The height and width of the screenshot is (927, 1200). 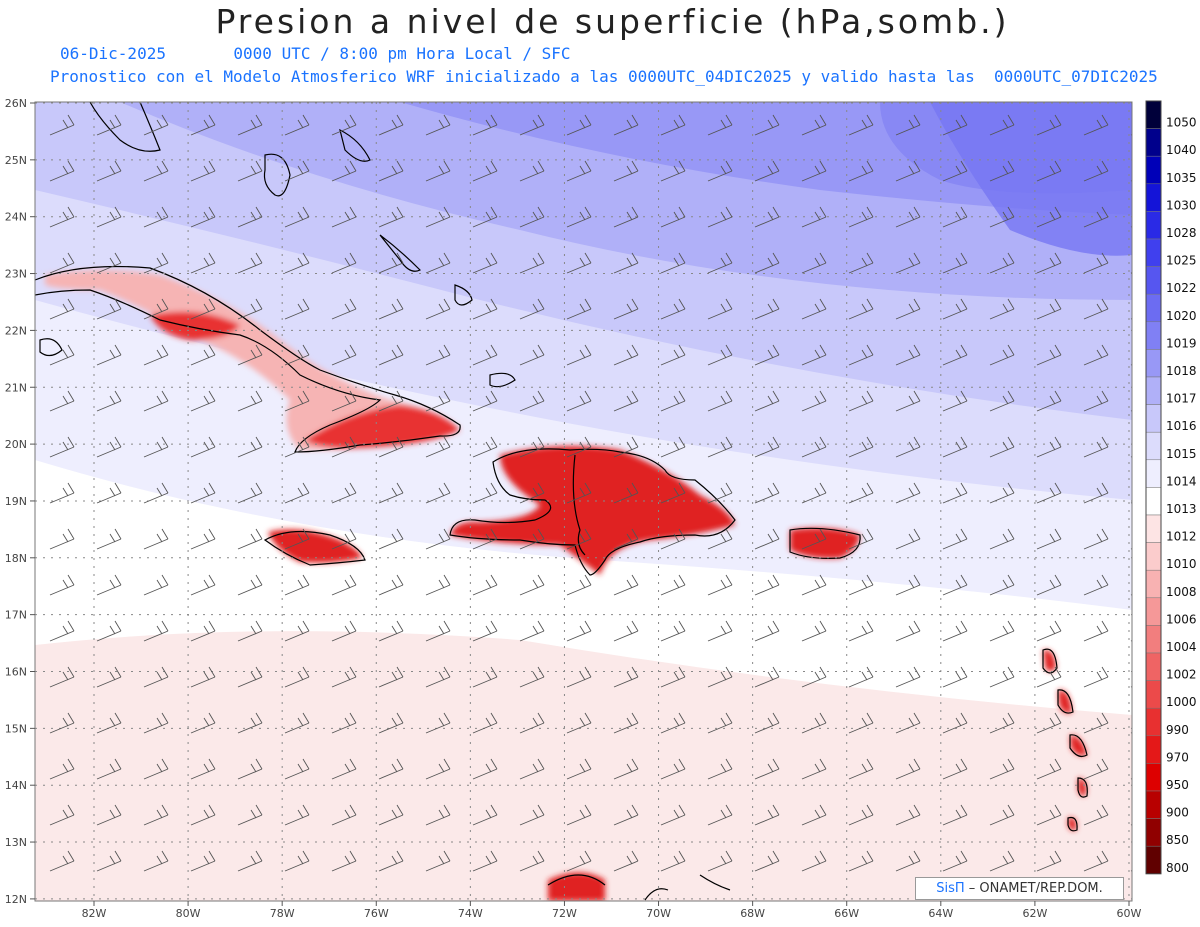 What do you see at coordinates (1181, 426) in the screenshot?
I see `colorbar-label: 1016` at bounding box center [1181, 426].